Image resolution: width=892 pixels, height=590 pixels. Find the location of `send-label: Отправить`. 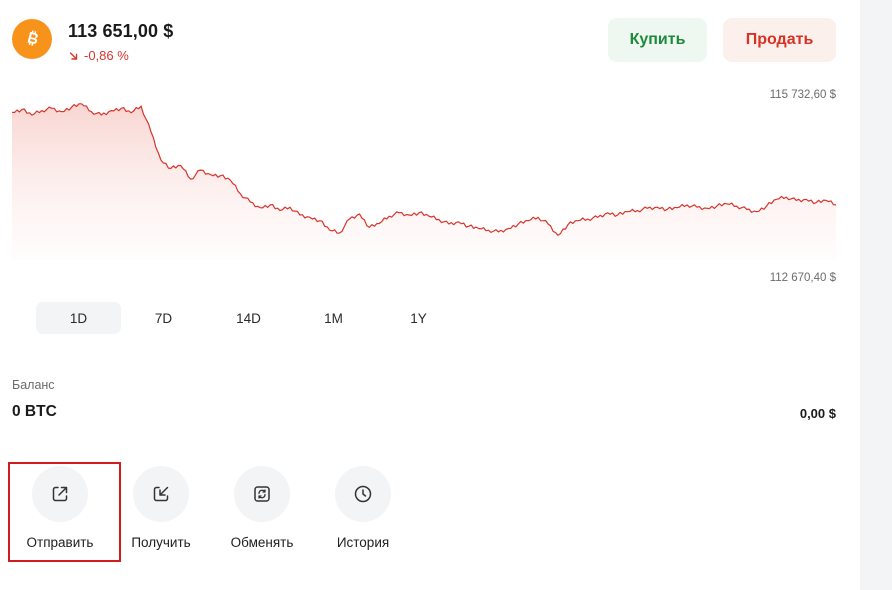

send-label: Отправить is located at coordinates (60, 542).